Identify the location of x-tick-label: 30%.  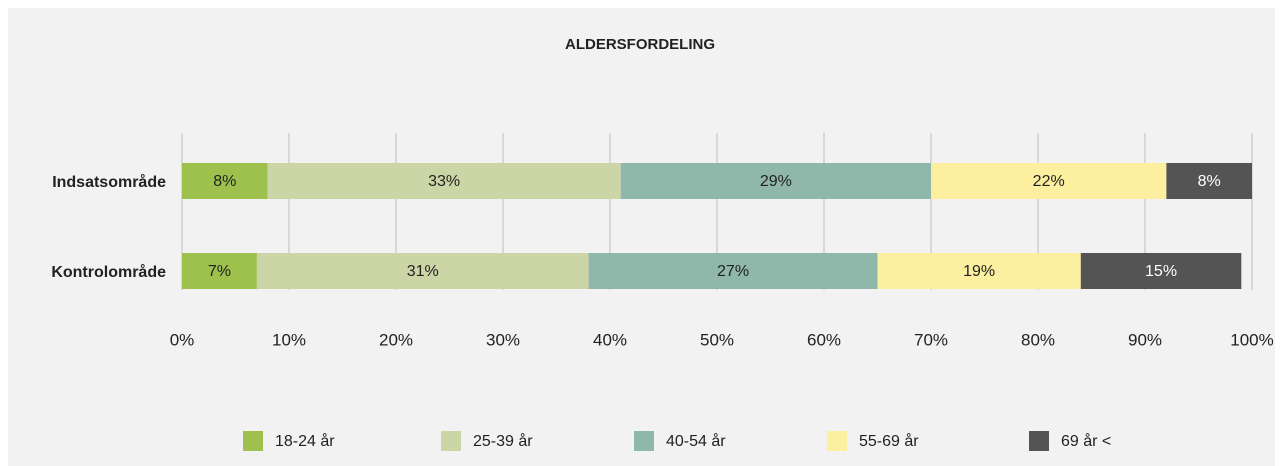
(503, 339).